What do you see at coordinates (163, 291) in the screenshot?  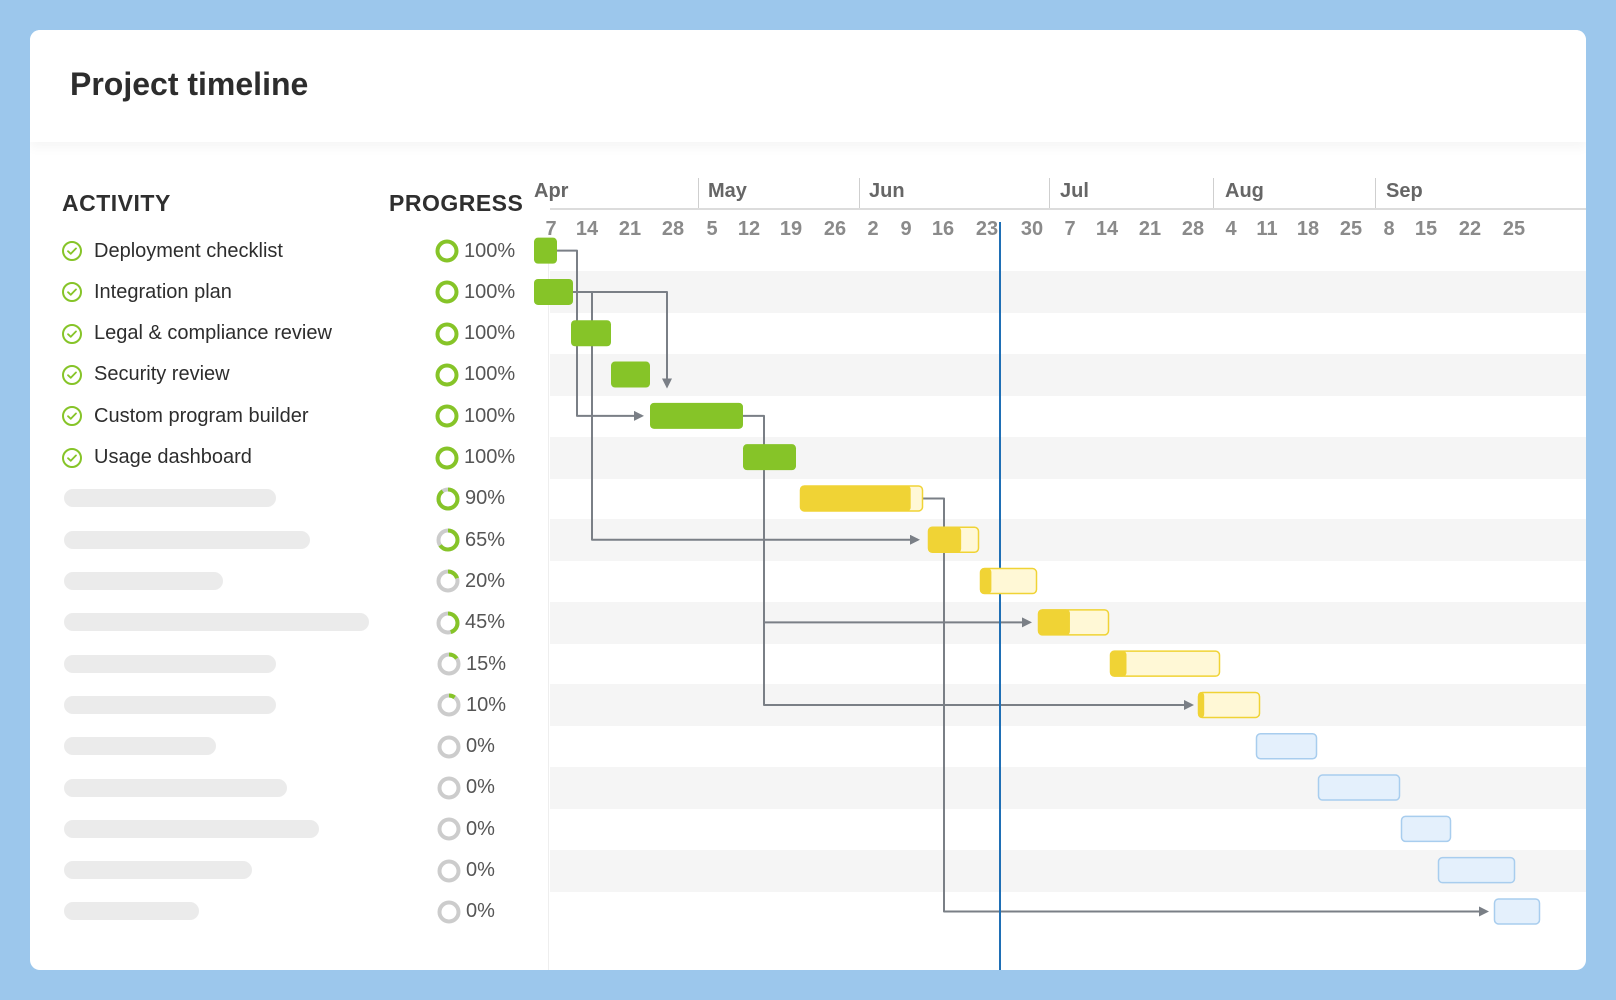 I see `activity-label: Integration plan` at bounding box center [163, 291].